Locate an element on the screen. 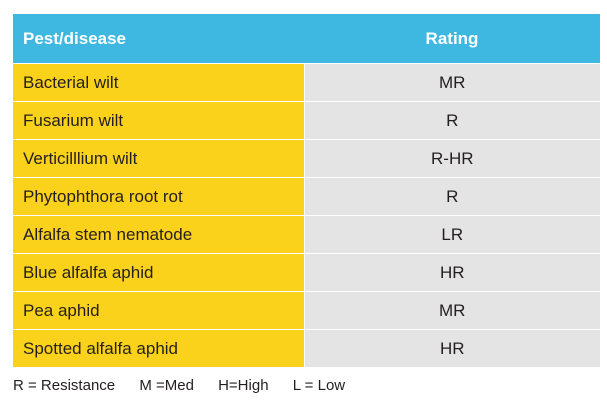 The width and height of the screenshot is (607, 404). table-row: Alfalfa stem nematode LR is located at coordinates (306, 234).